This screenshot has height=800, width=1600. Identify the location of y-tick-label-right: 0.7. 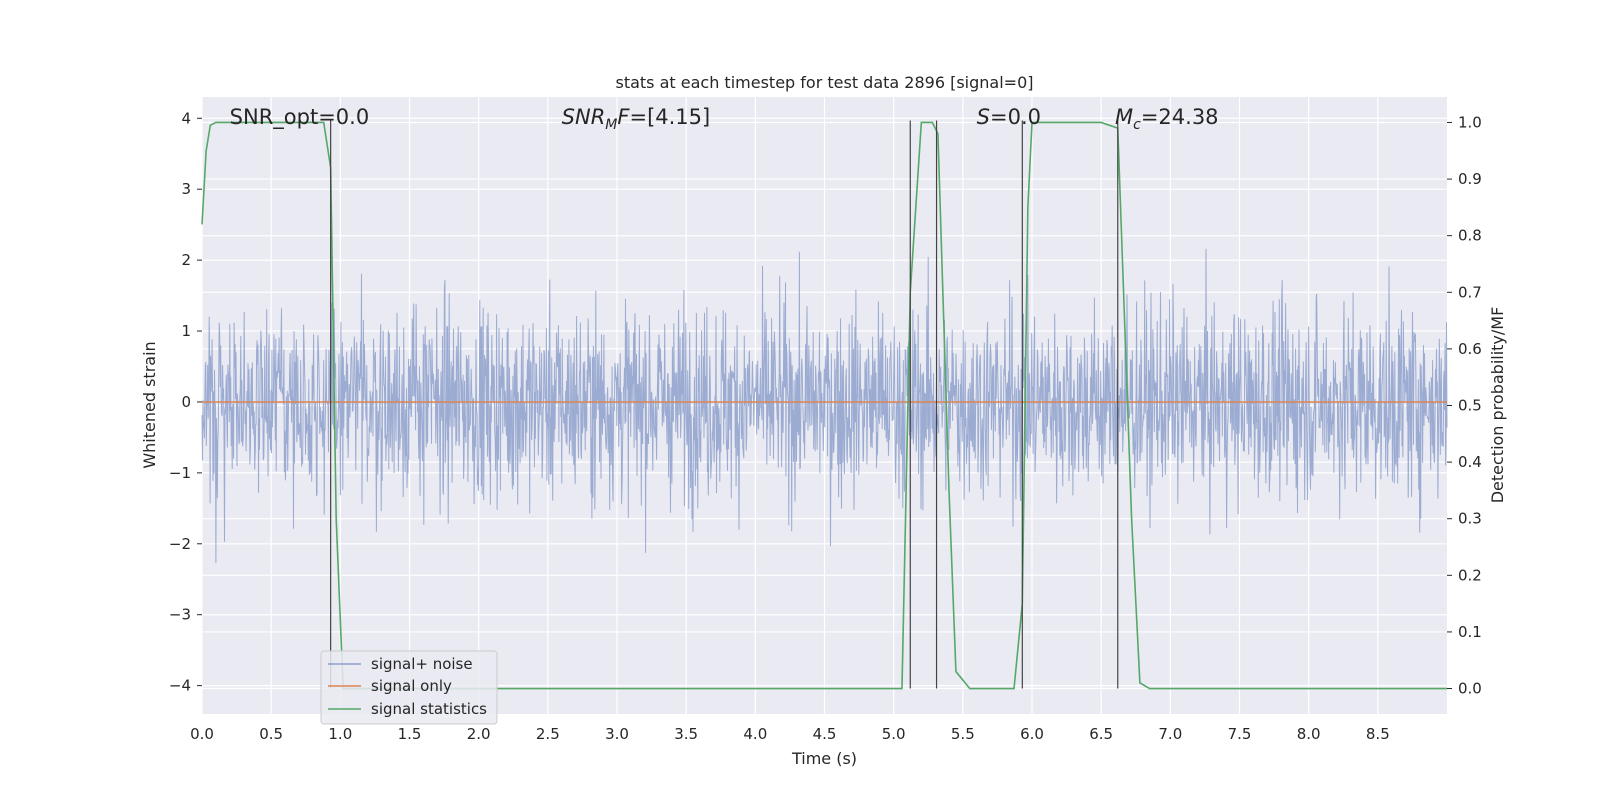
(1470, 292).